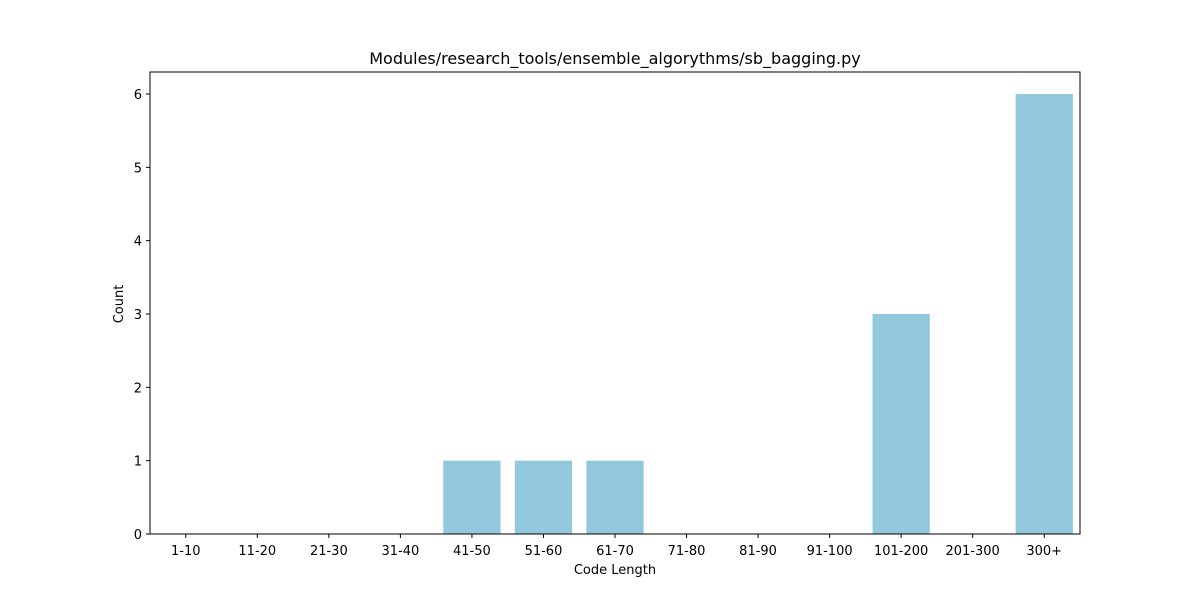 This screenshot has width=1200, height=600. What do you see at coordinates (687, 551) in the screenshot?
I see `x-tick-label: 71-80` at bounding box center [687, 551].